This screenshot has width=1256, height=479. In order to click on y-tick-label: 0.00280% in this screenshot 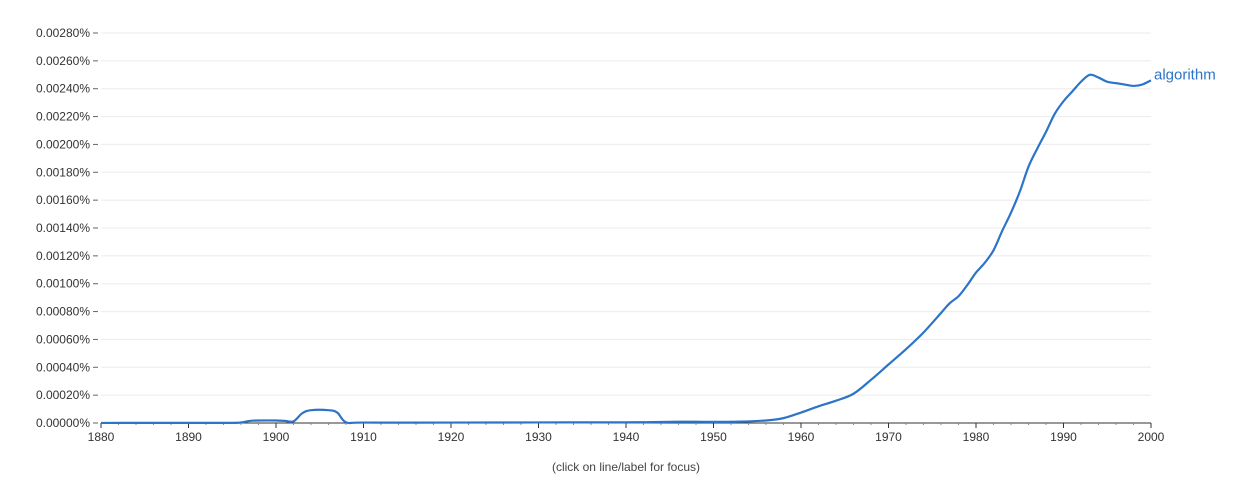, I will do `click(63, 33)`.